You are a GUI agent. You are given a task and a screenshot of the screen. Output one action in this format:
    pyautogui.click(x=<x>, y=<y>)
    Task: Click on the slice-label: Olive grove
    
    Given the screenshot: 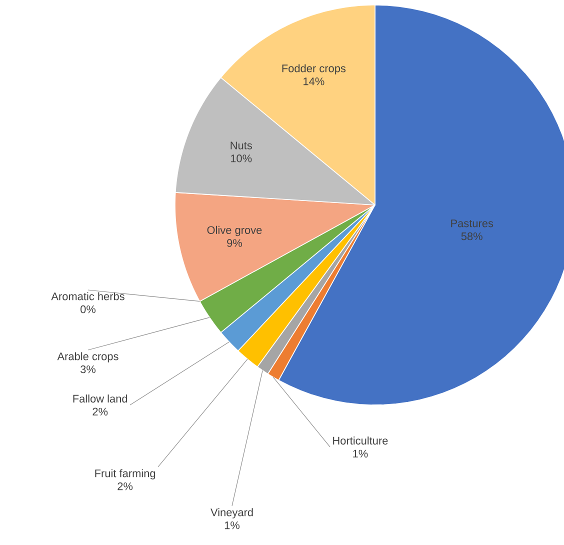 What is the action you would take?
    pyautogui.click(x=234, y=231)
    